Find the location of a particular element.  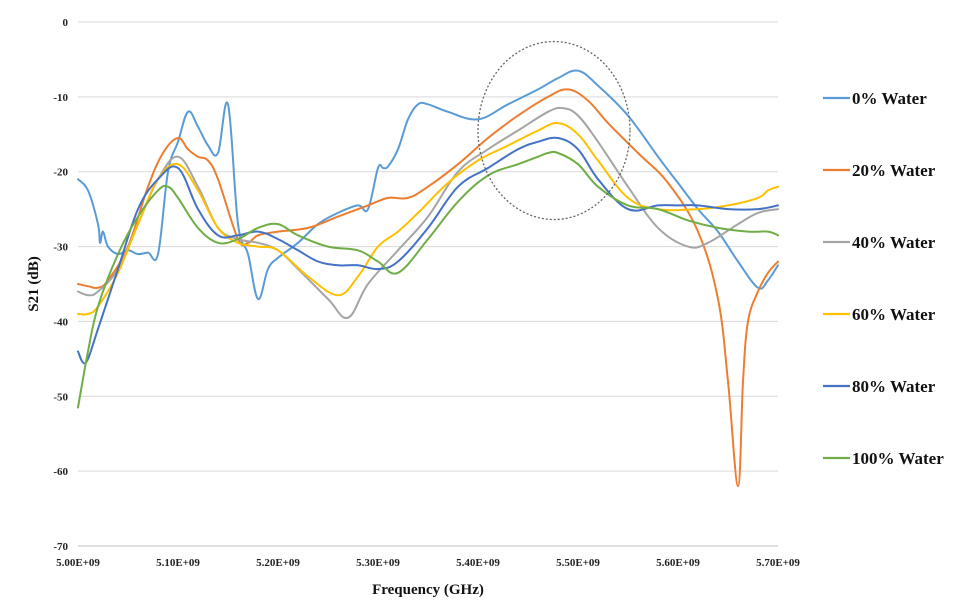

x-tick-label: 5.30E+09 is located at coordinates (378, 563).